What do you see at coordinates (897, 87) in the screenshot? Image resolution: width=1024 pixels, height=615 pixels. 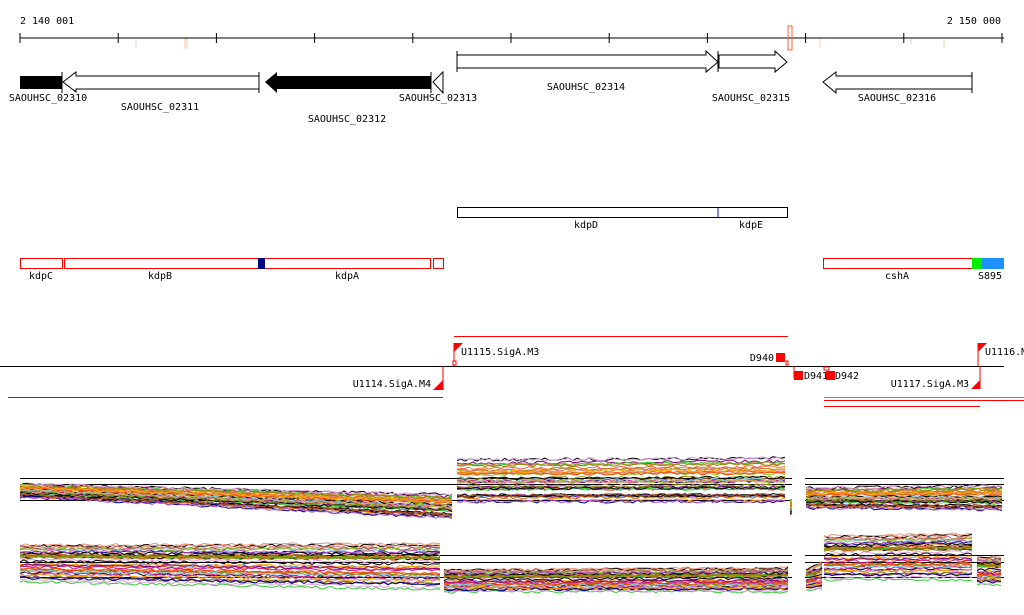 I see `gene-SAOUHSC_02316: SAOUHSC_02316` at bounding box center [897, 87].